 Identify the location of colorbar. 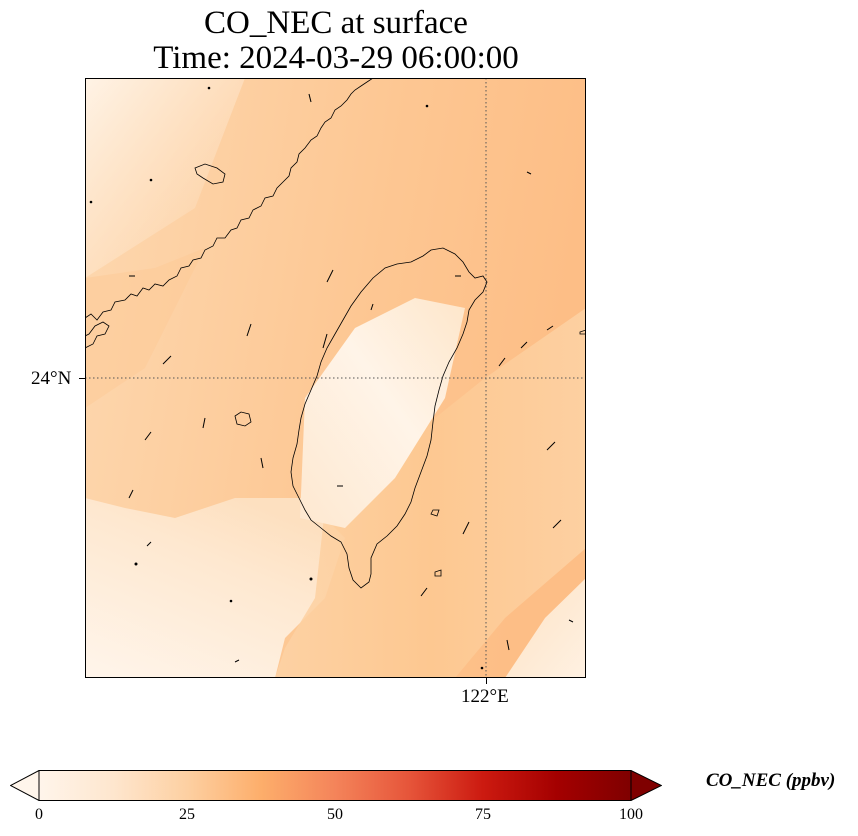
(336, 785).